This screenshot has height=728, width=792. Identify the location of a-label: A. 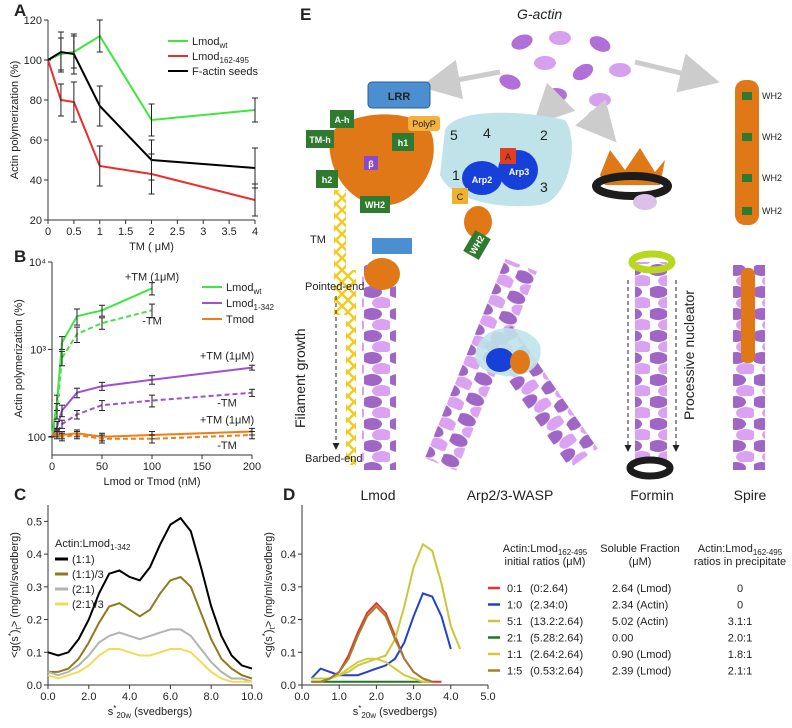
(508, 157).